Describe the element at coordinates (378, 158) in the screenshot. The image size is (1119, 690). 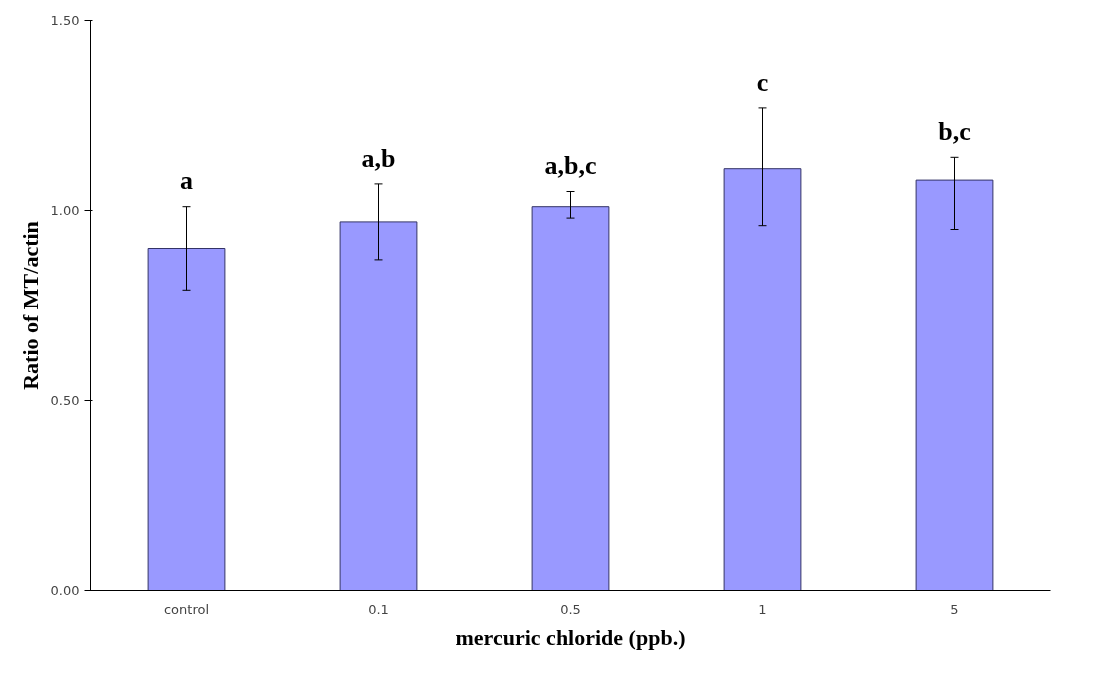
I see `annotation: a,b` at that location.